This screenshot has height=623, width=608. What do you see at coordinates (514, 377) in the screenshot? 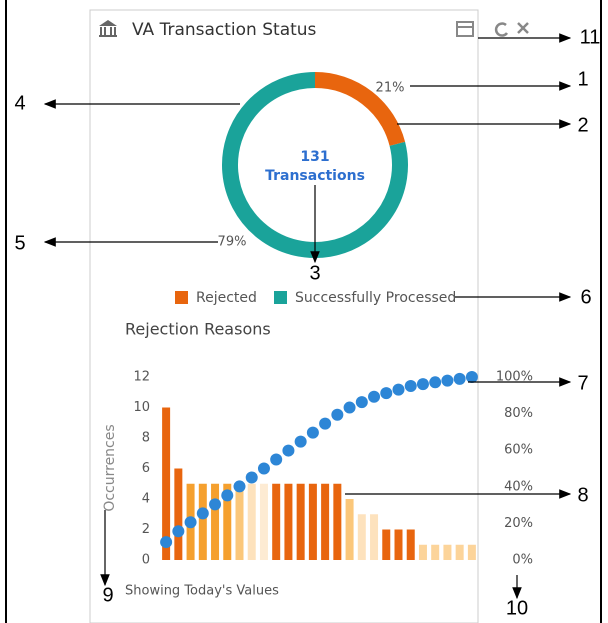
I see `y2-tick-label: 100%` at bounding box center [514, 377].